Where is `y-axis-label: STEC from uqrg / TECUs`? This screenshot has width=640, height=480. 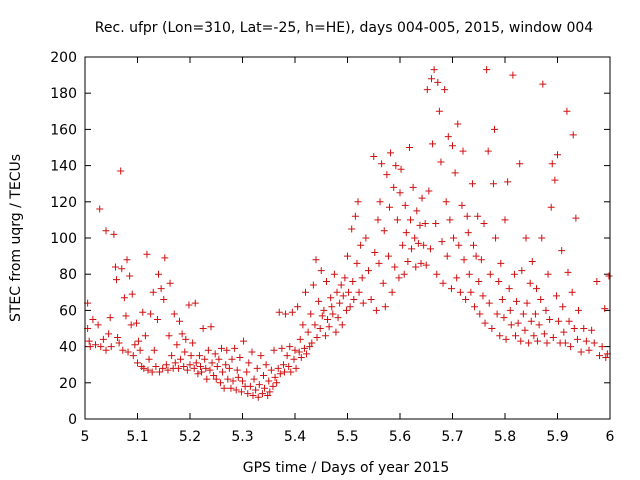
y-axis-label: STEC from uqrg / TECUs is located at coordinates (16, 238).